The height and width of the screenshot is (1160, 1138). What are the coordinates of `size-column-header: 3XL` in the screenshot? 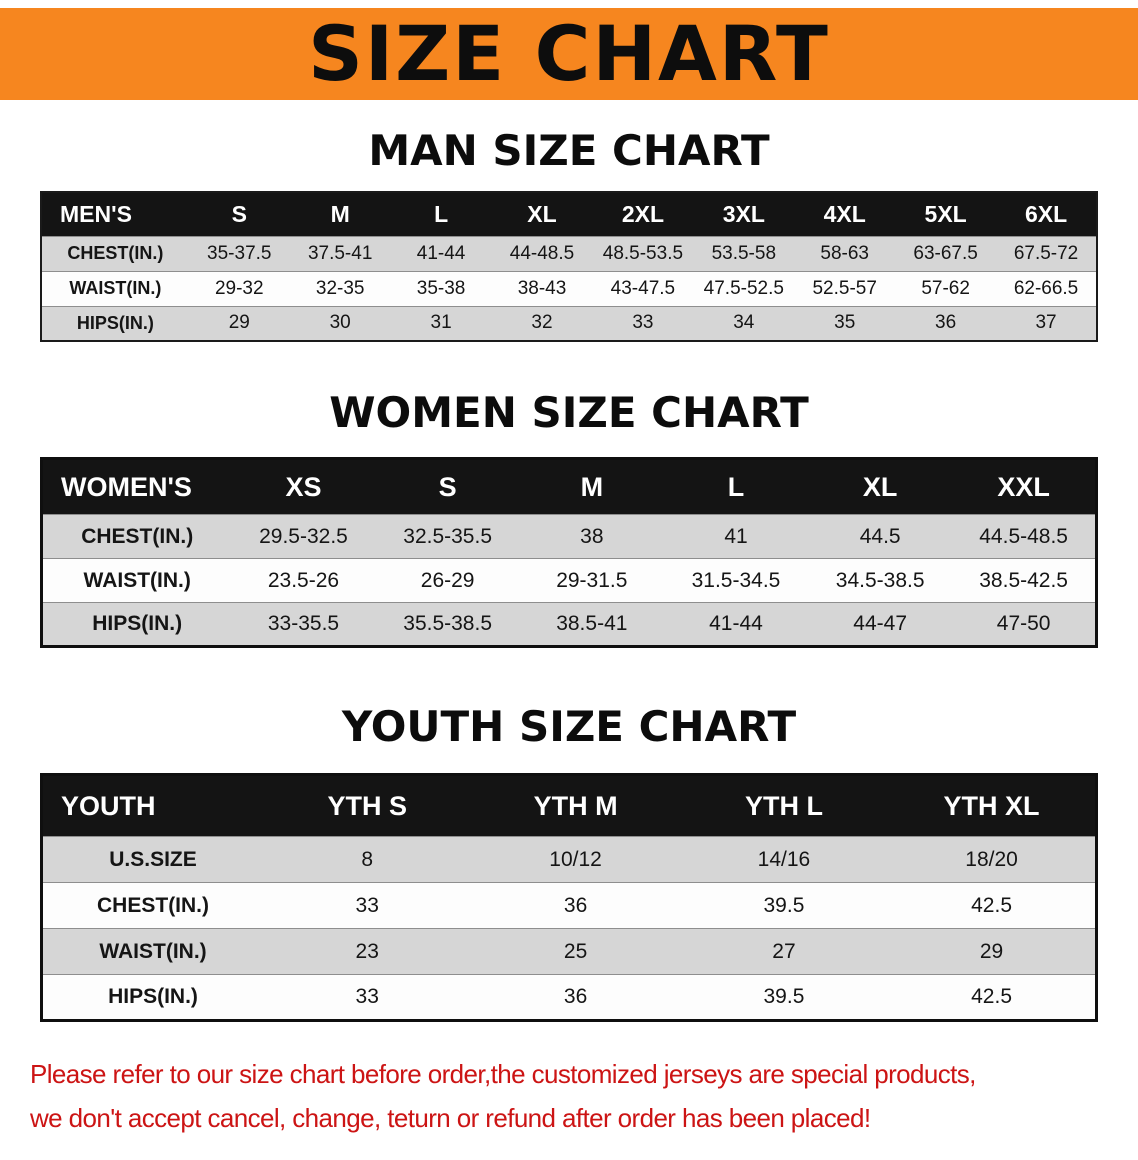 It's located at (744, 214).